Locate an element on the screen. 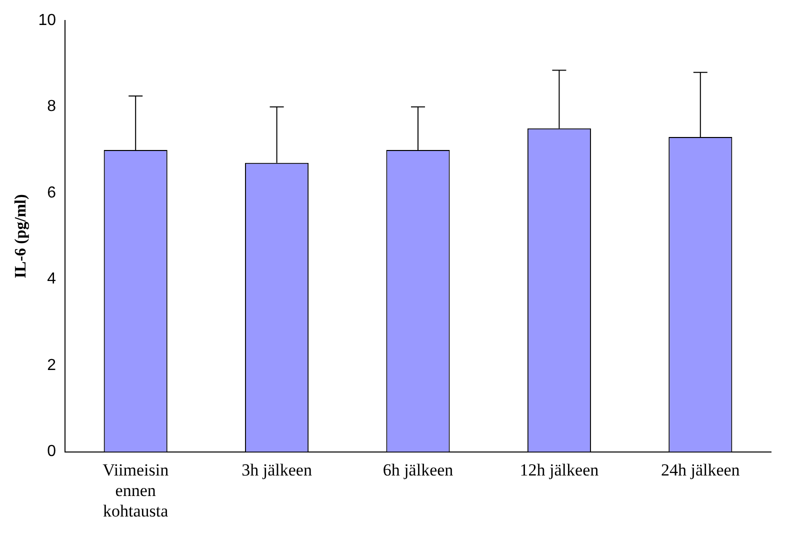  y-tick-label: 4 is located at coordinates (51, 279).